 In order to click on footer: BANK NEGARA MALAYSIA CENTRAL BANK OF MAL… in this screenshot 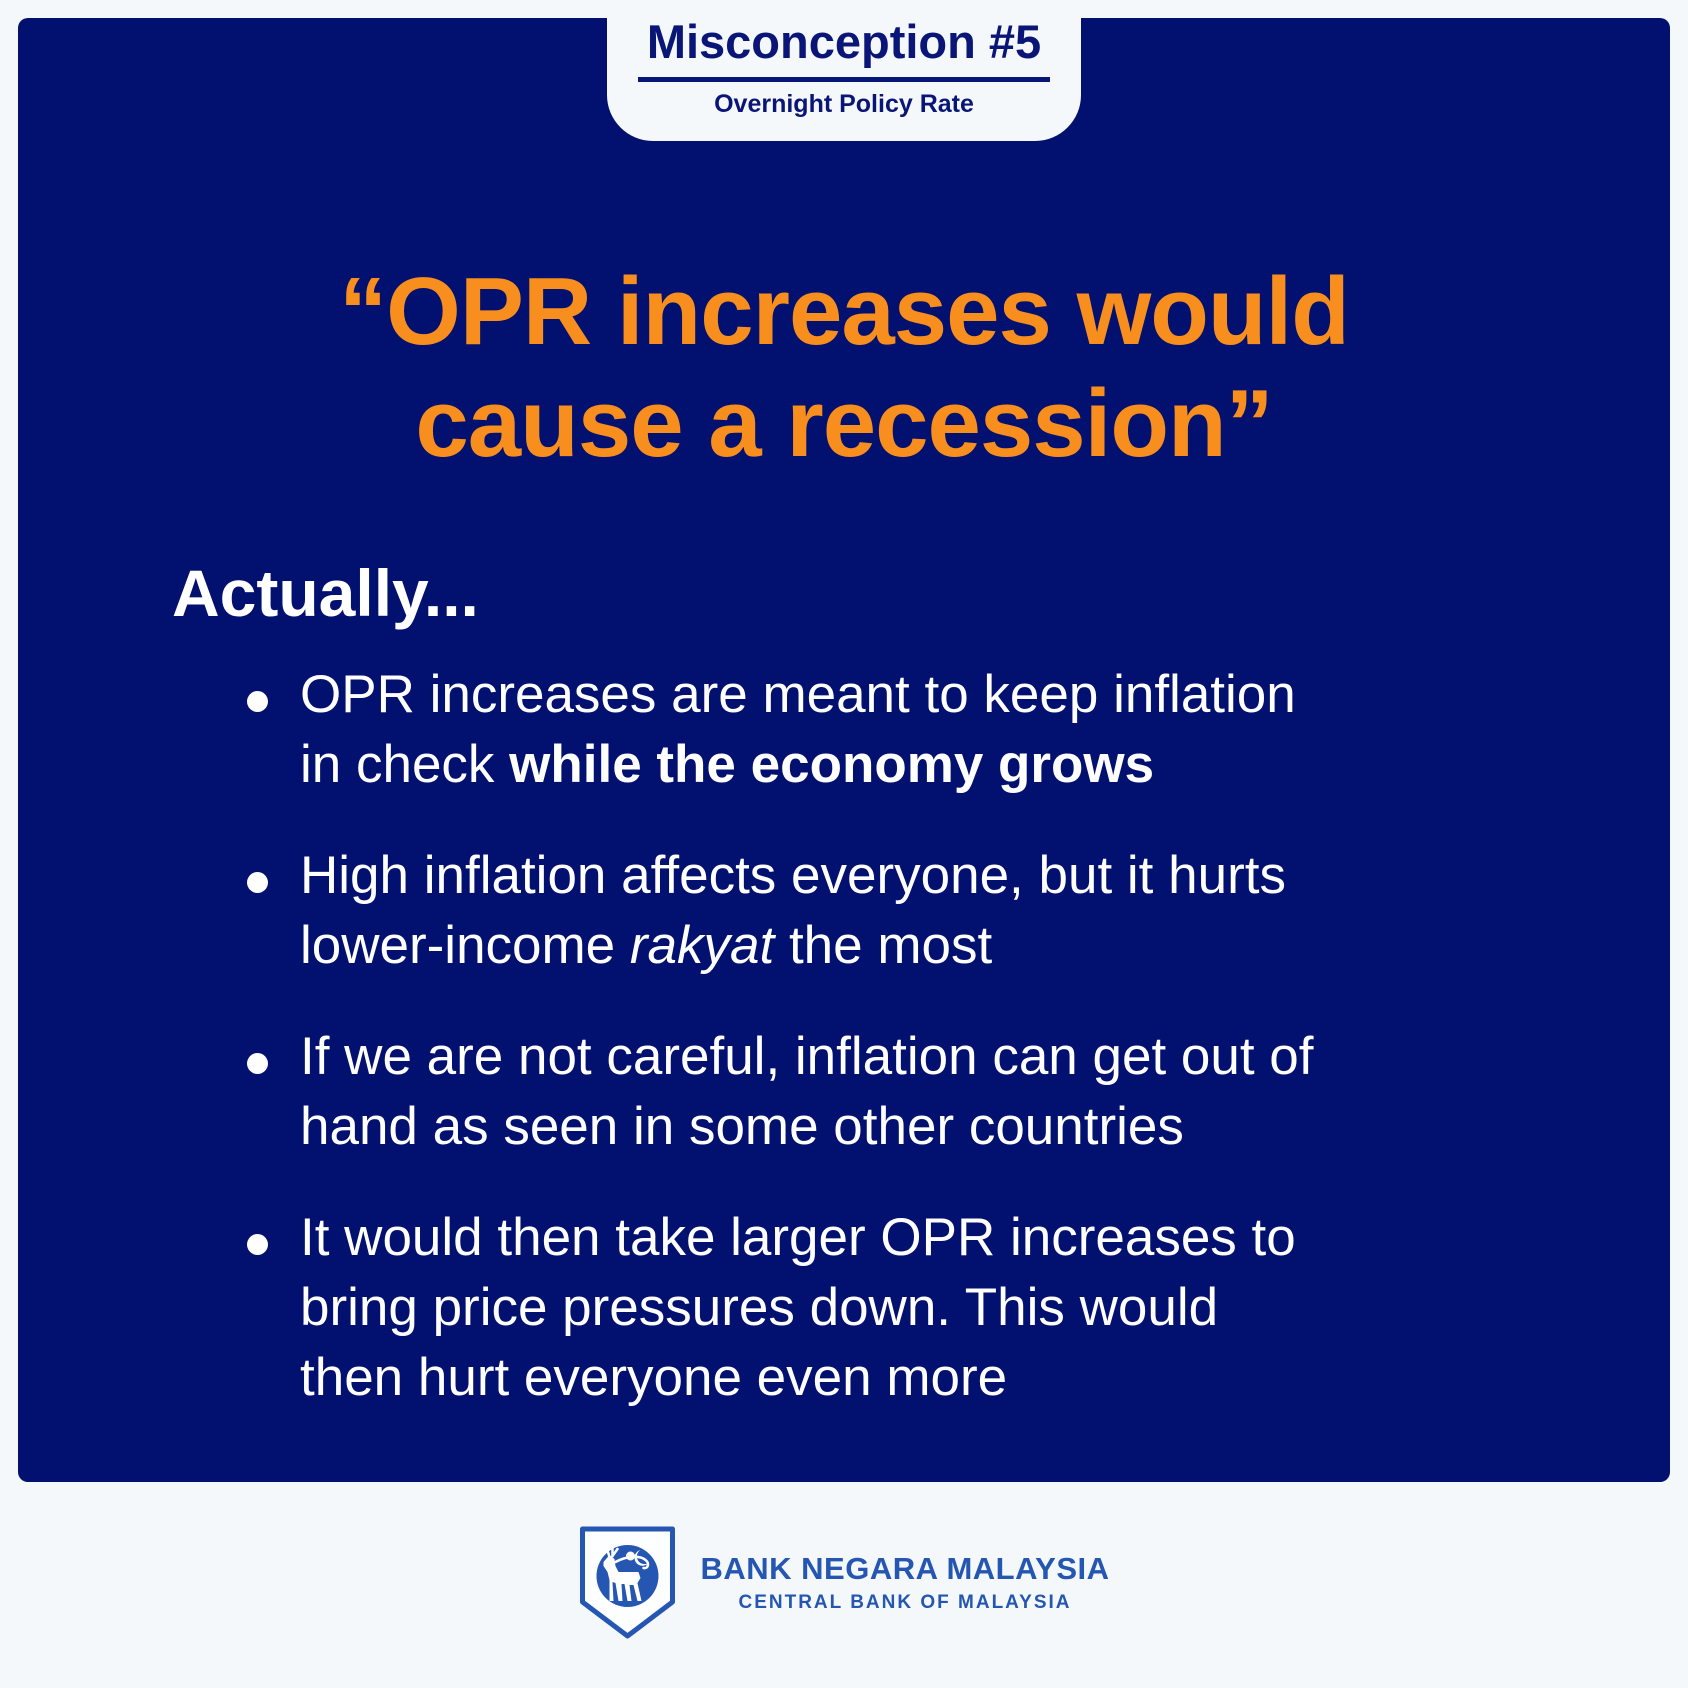, I will do `click(844, 1585)`.